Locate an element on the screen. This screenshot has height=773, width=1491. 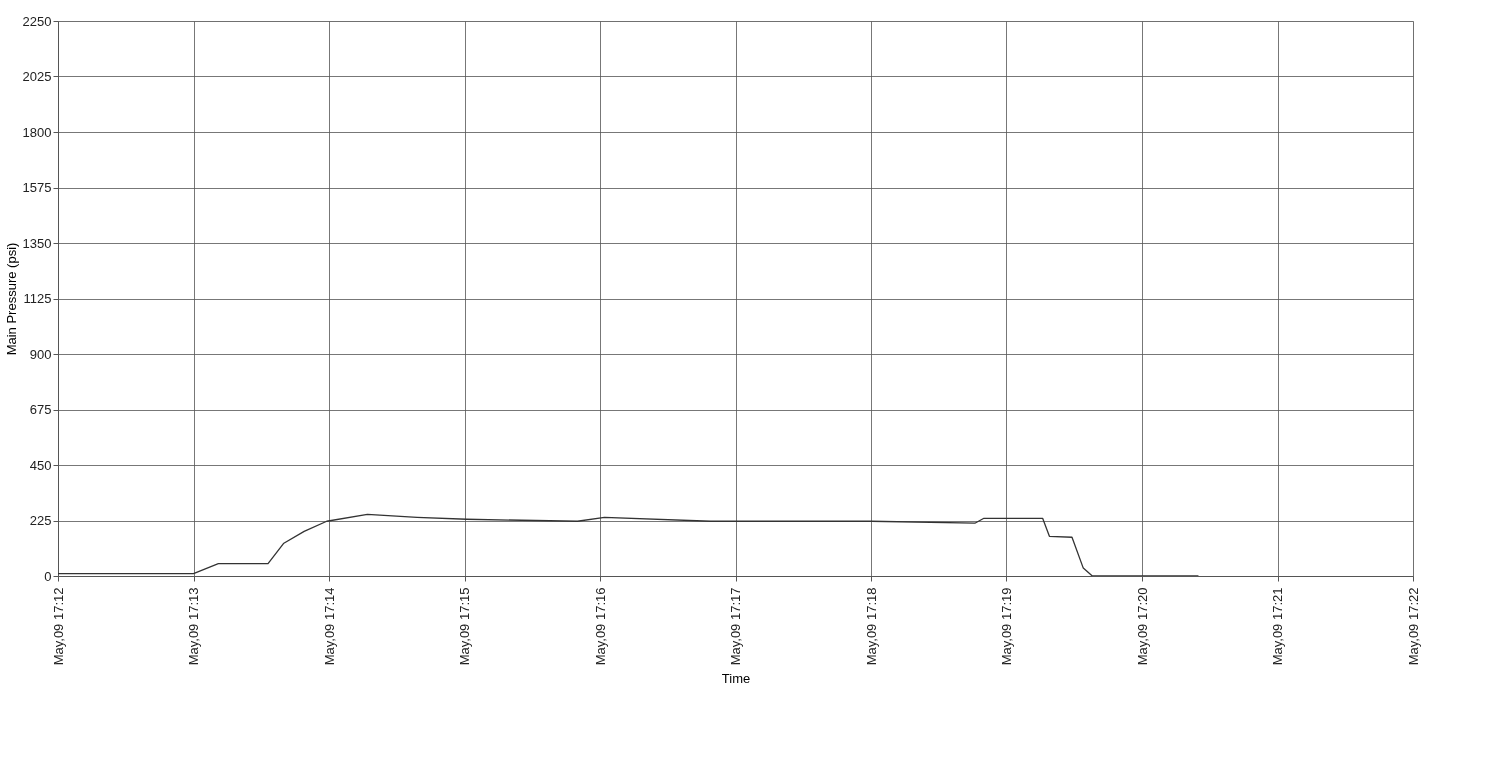
y-tick-label: 675 is located at coordinates (40, 409).